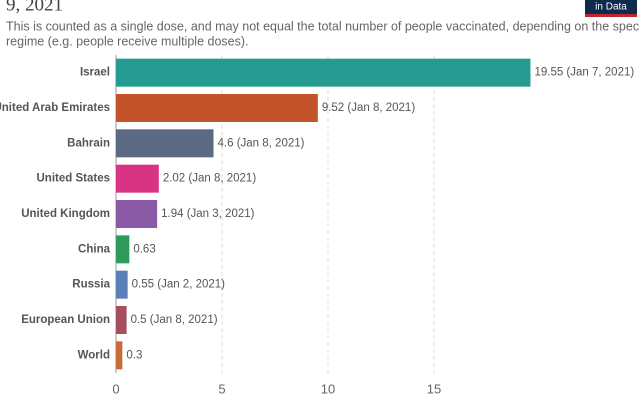  What do you see at coordinates (144, 249) in the screenshot?
I see `value-label: 0.63` at bounding box center [144, 249].